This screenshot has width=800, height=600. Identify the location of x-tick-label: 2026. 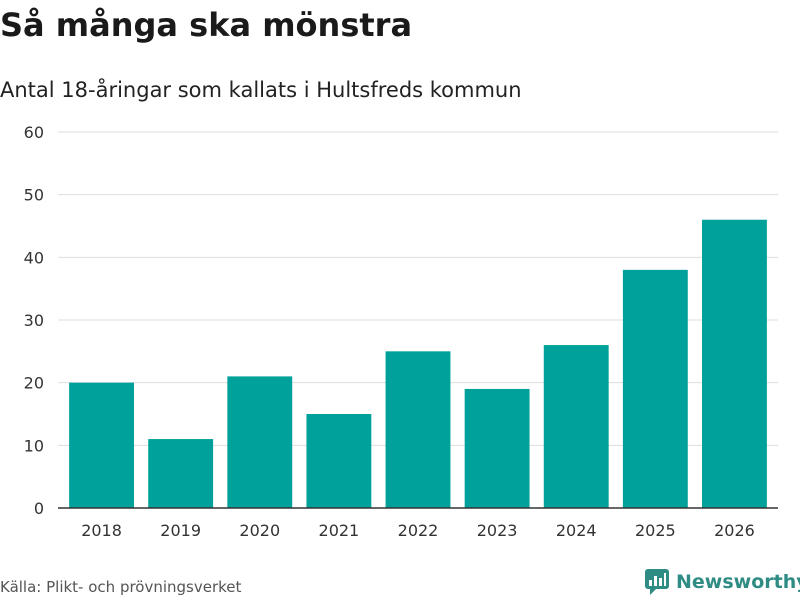
(734, 530).